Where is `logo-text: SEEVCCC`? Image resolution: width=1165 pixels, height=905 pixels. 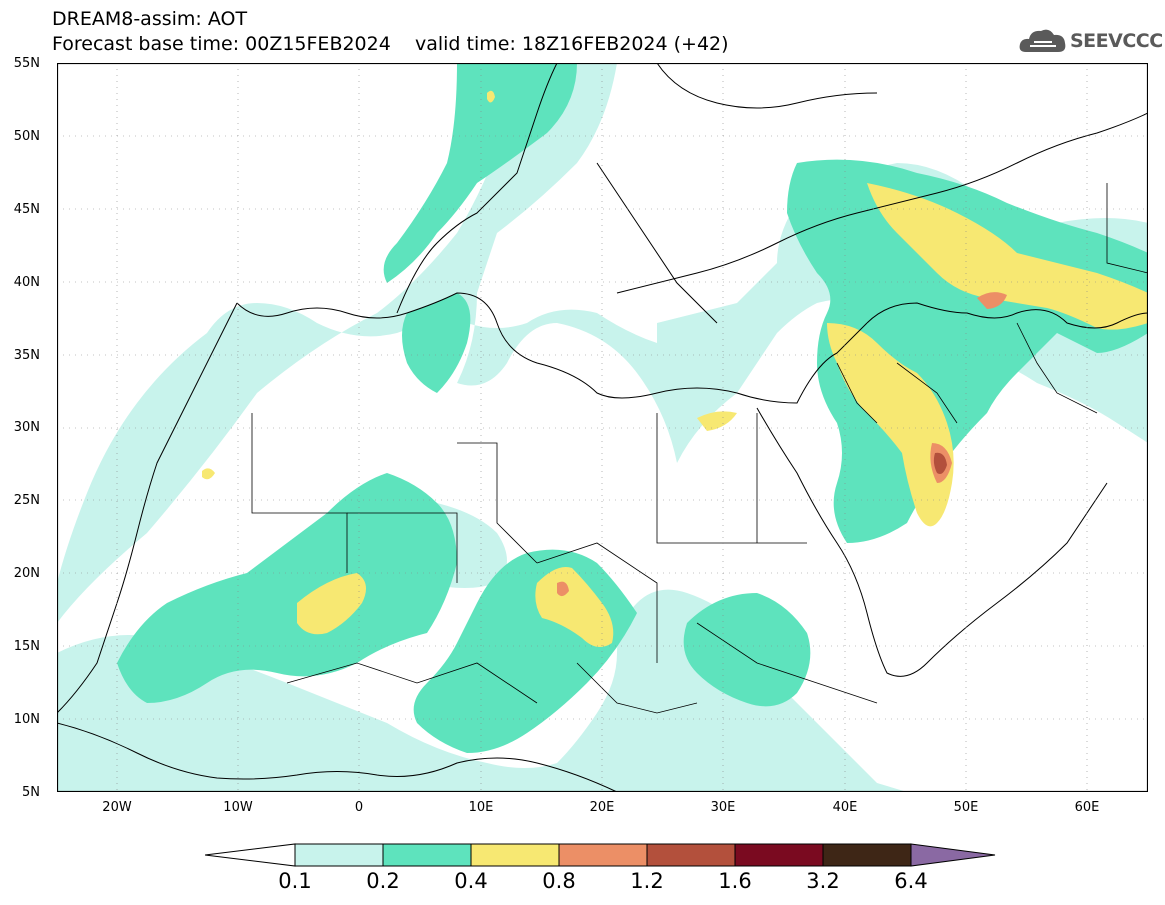 logo-text: SEEVCCC is located at coordinates (1116, 41).